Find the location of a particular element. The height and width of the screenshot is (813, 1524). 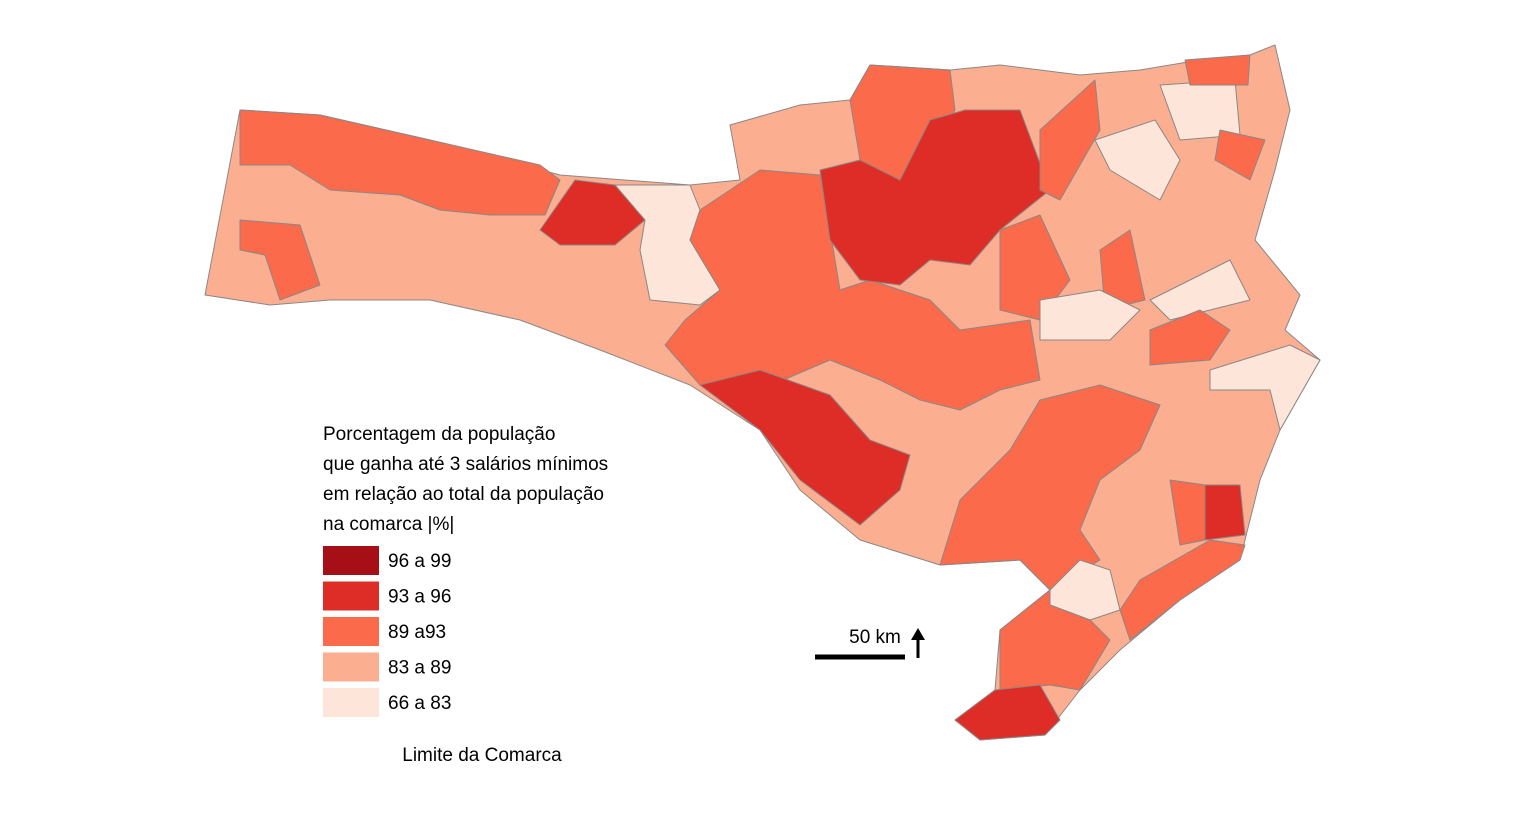

legend-label: 66 a 83 is located at coordinates (419, 703).